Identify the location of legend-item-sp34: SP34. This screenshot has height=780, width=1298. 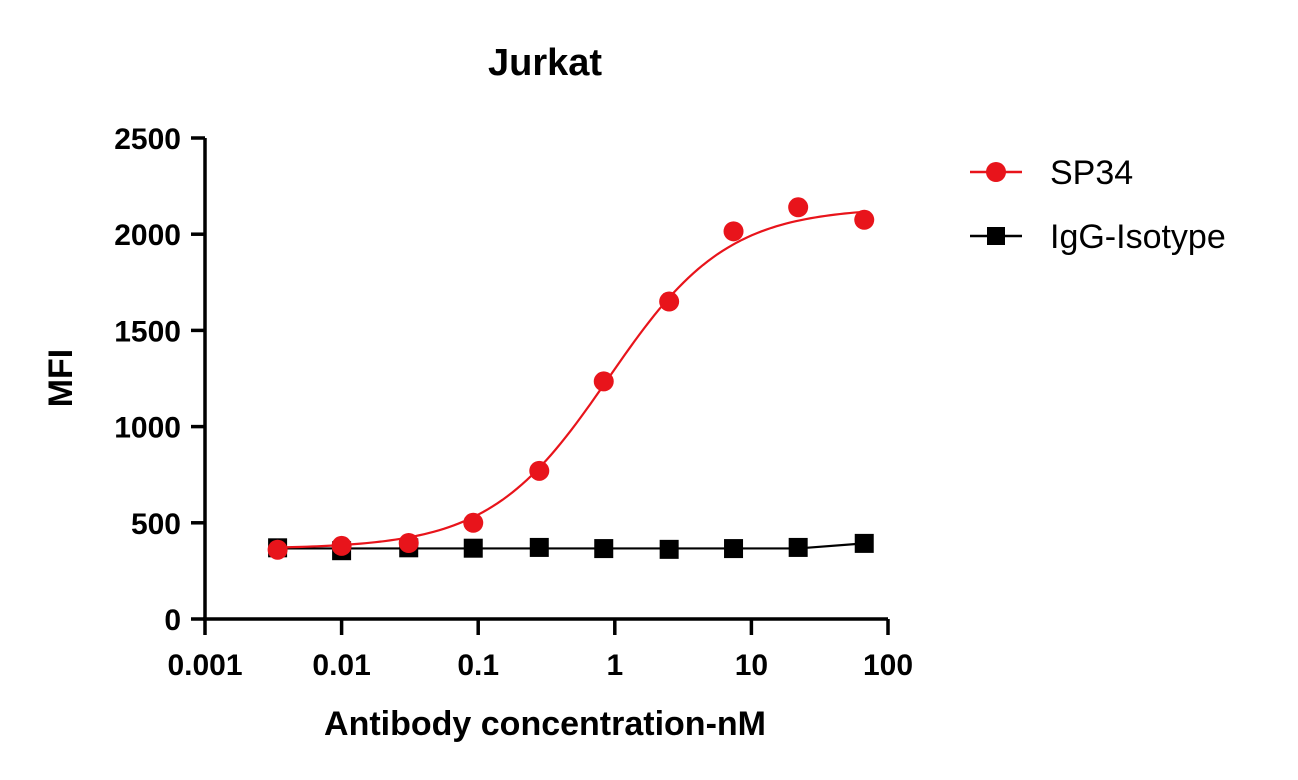
(1051, 173).